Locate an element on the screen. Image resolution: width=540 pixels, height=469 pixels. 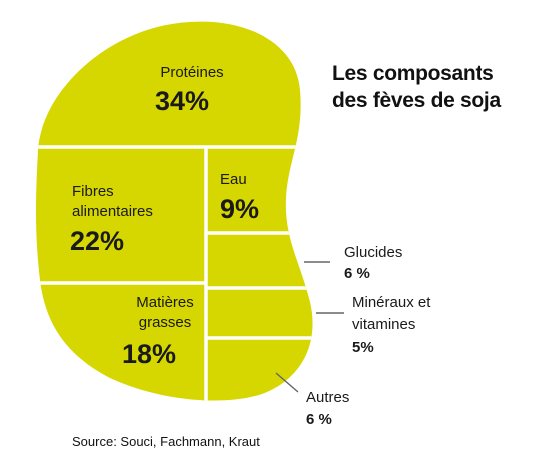
chart-title-line-2: des fèves de soja is located at coordinates (416, 100).